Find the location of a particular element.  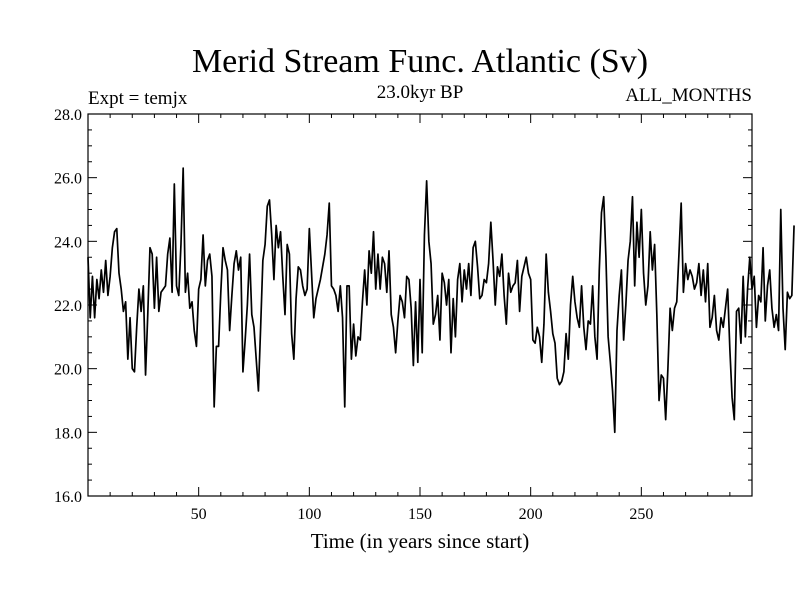

y-tick-label: 24.0 is located at coordinates (68, 242).